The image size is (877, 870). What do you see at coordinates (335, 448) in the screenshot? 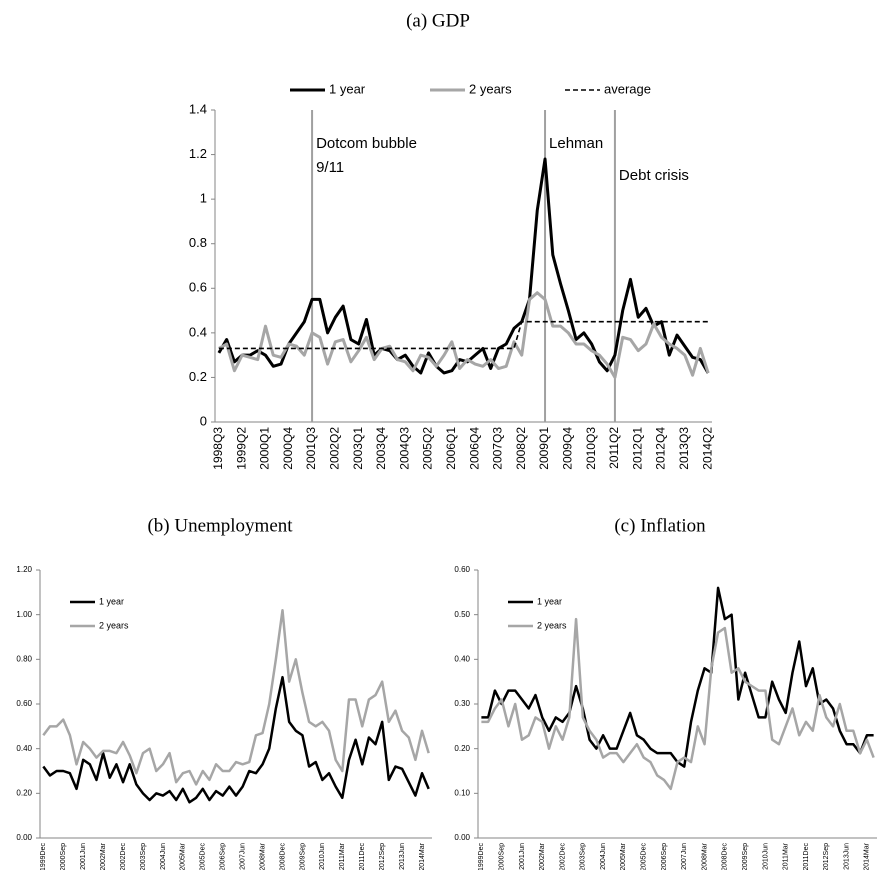
I see `x-tick-label: 2002Q2` at bounding box center [335, 448].